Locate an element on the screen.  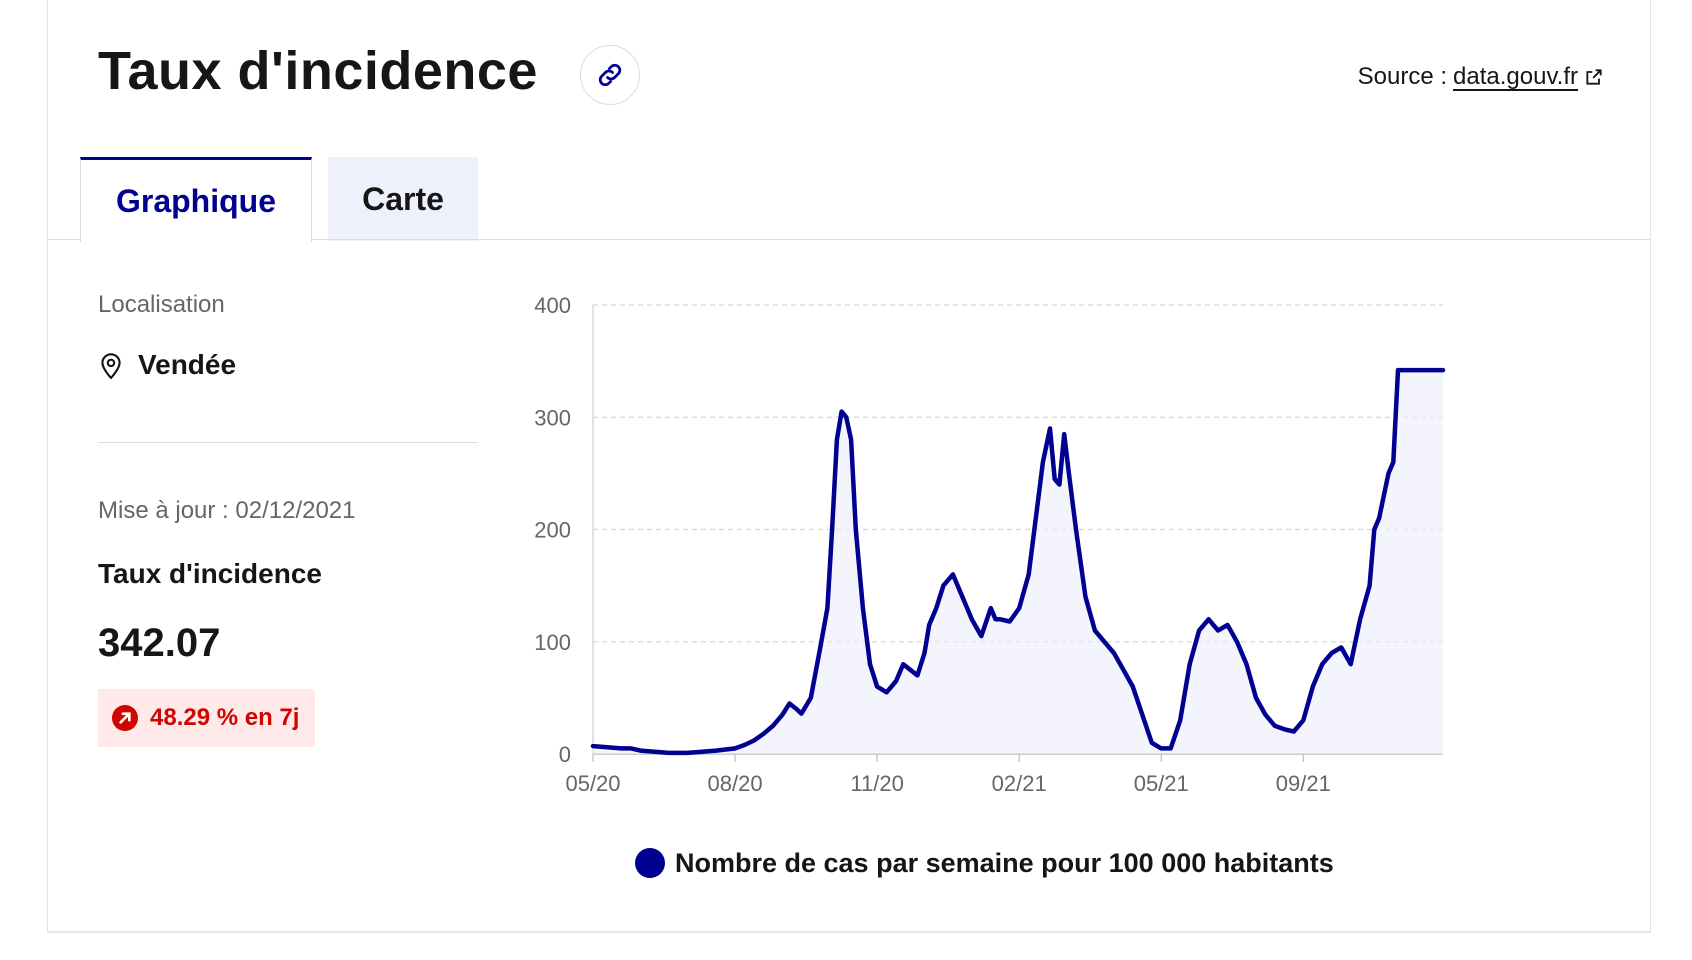
map-pin-icon is located at coordinates (111, 366).